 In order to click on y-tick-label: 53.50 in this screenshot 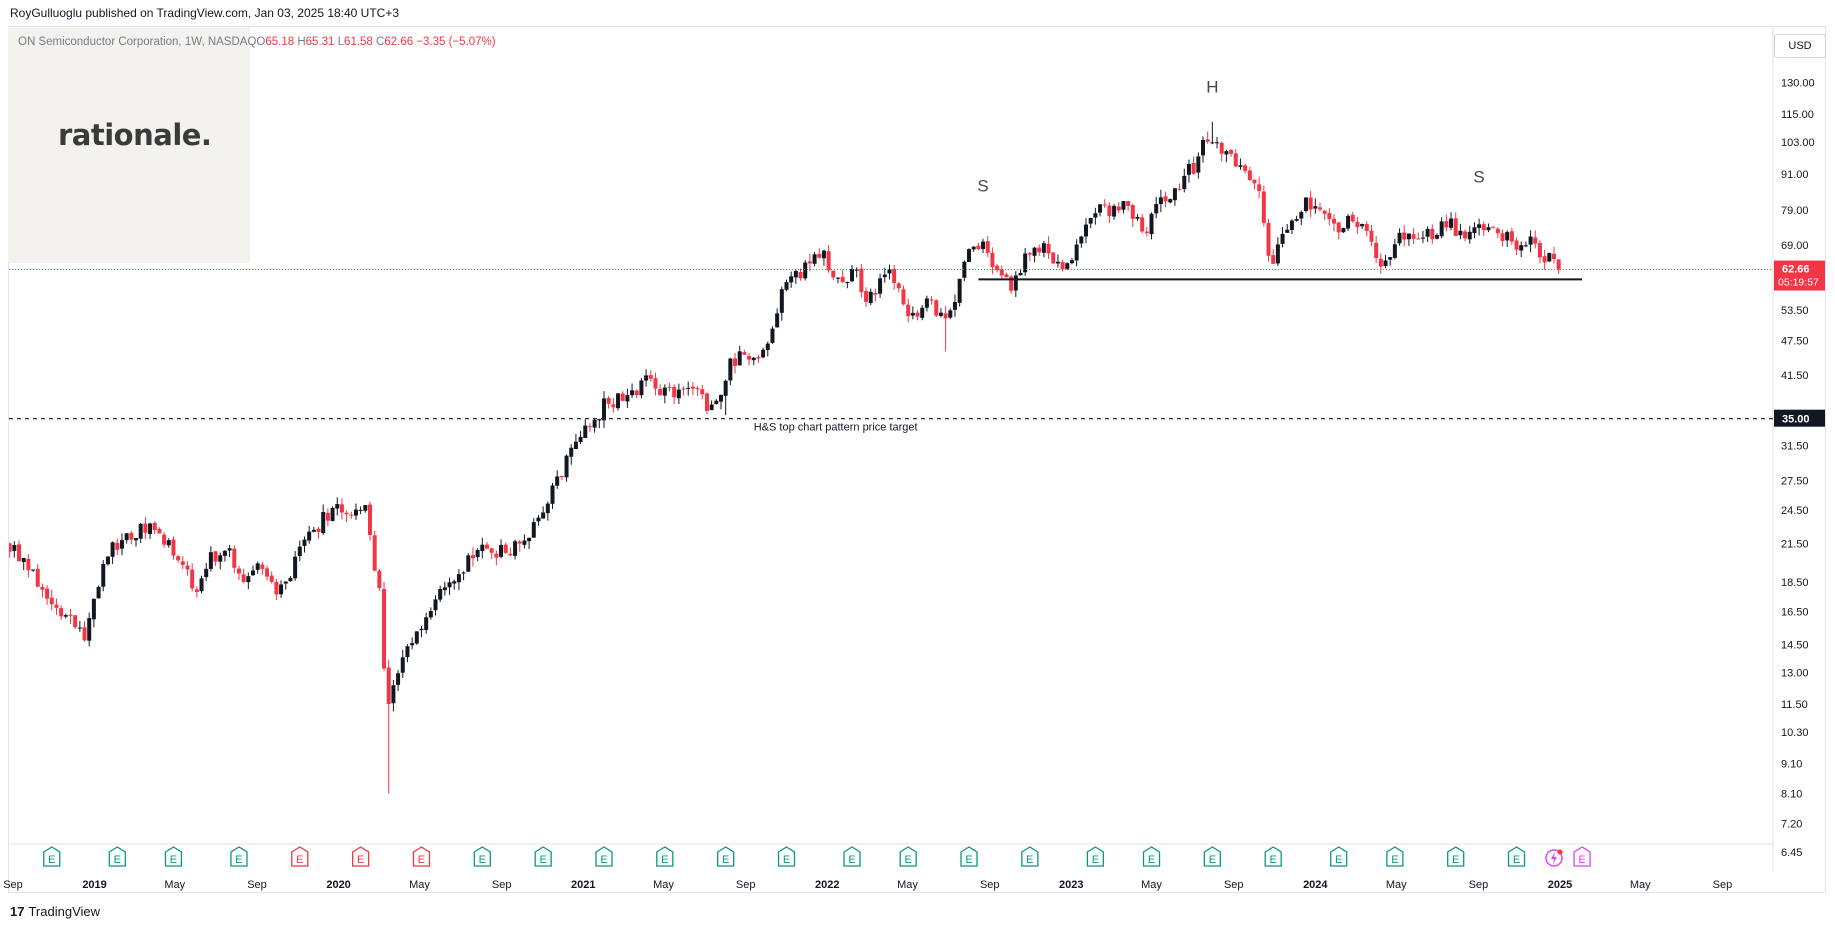, I will do `click(1795, 311)`.